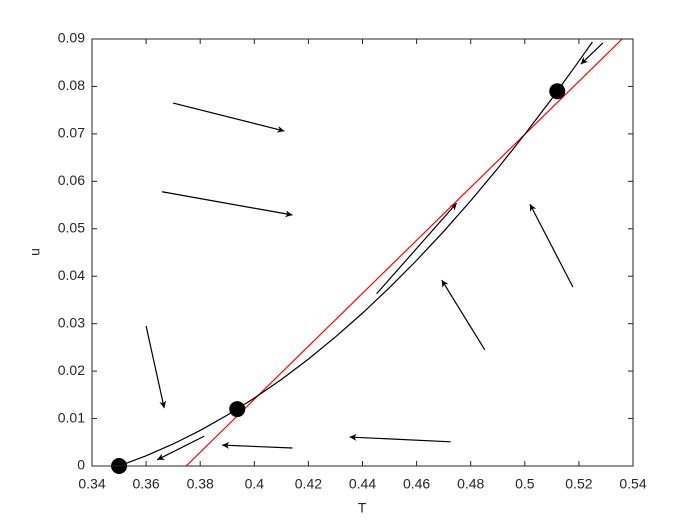 The height and width of the screenshot is (525, 700). I want to click on y-tick-label: 0.03, so click(71, 322).